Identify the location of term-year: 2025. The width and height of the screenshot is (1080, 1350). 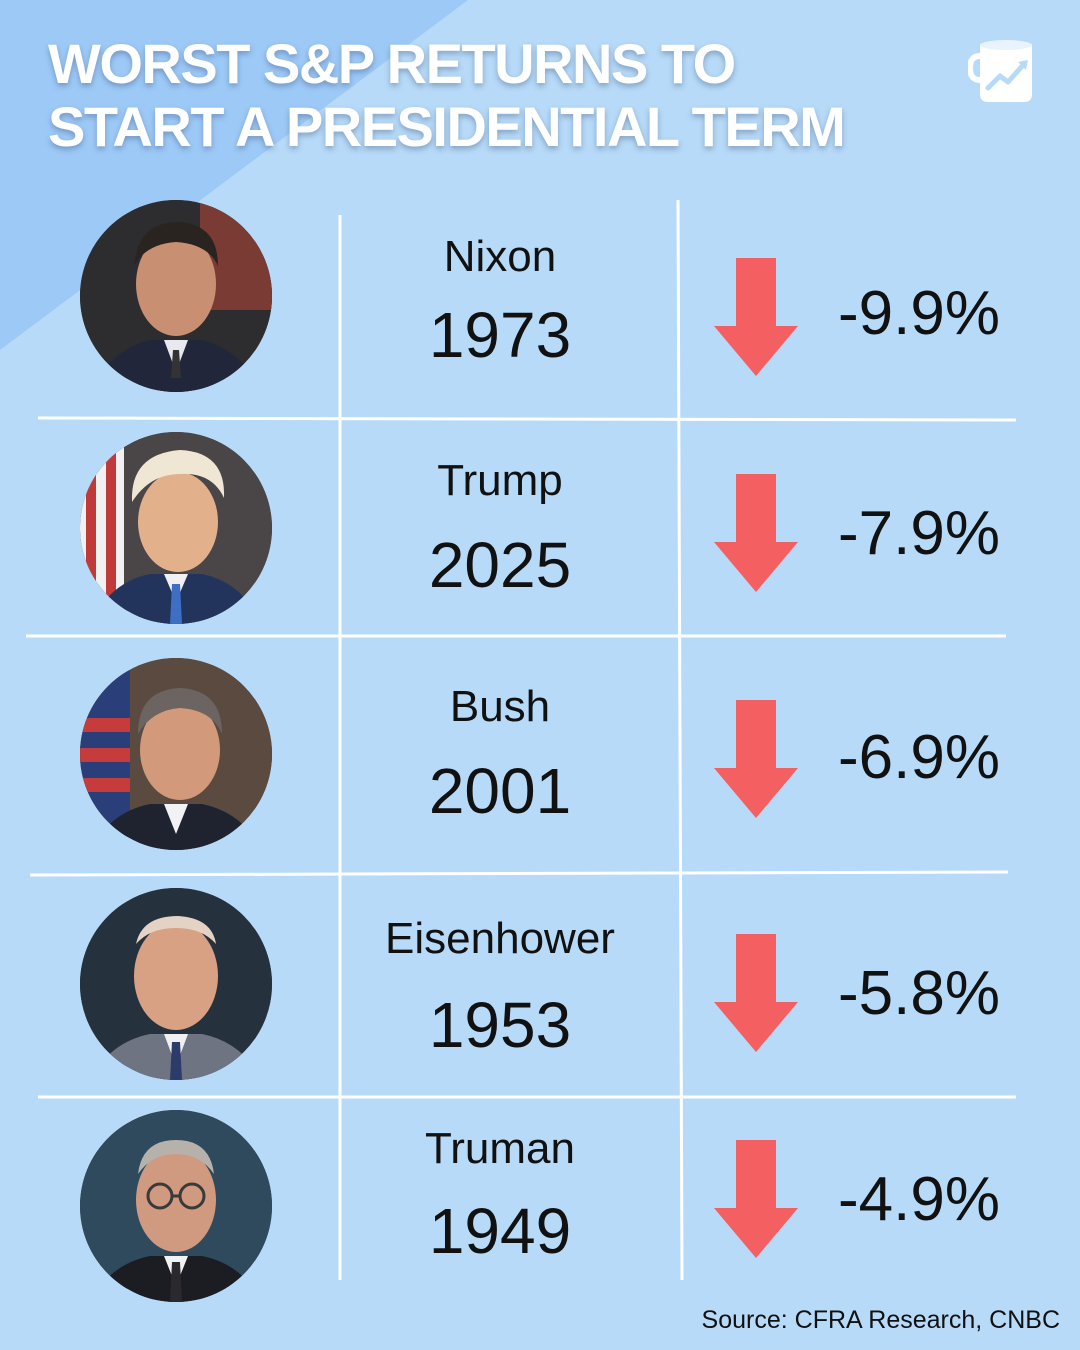
(500, 565).